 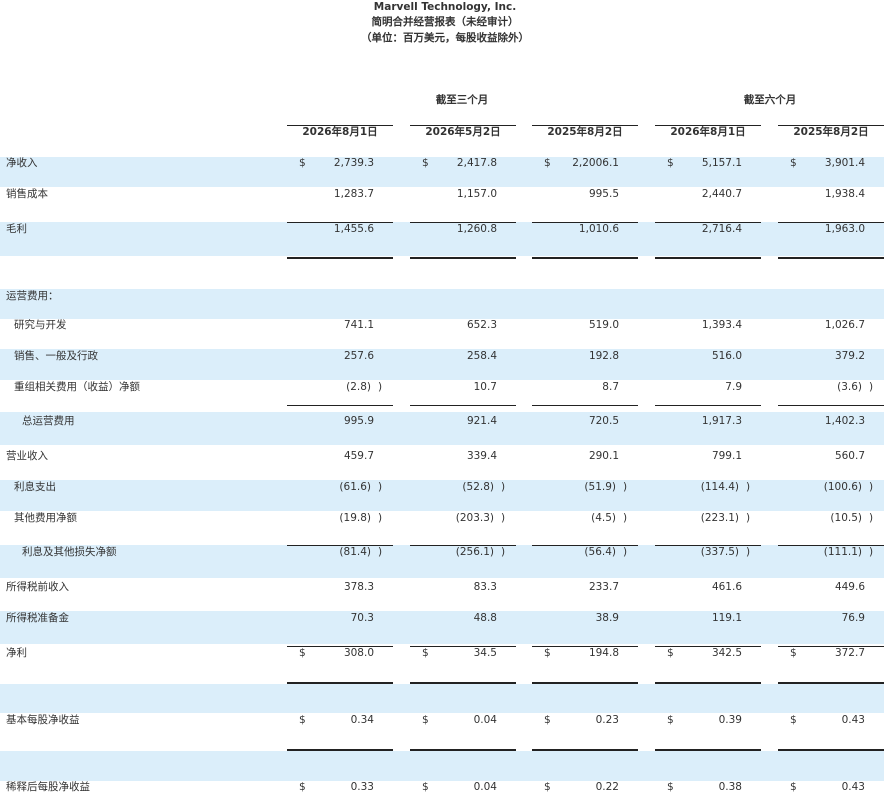 I want to click on cell-value: 449.6, so click(x=849, y=587).